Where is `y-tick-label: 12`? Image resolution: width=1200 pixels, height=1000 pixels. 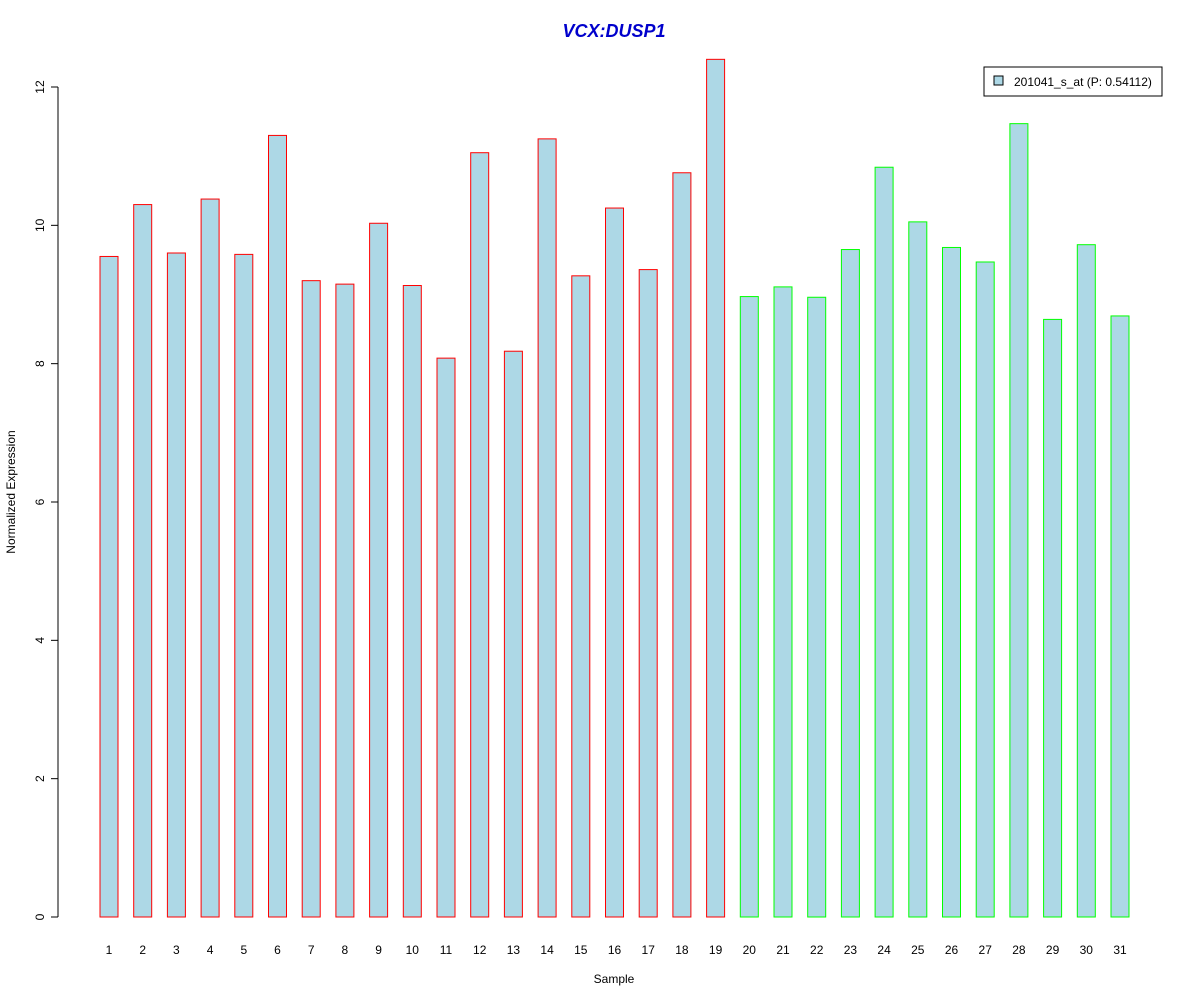 y-tick-label: 12 is located at coordinates (40, 87).